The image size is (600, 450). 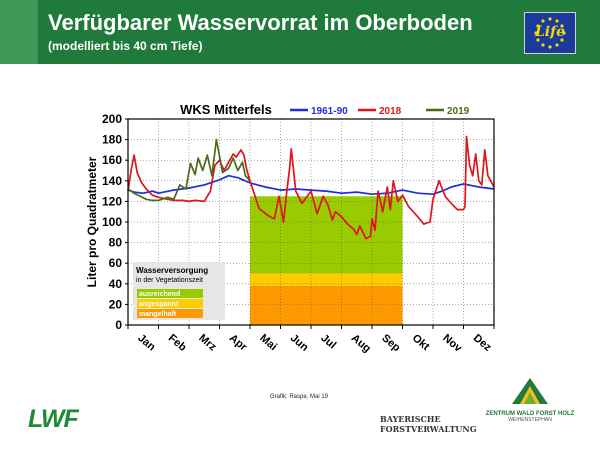 What do you see at coordinates (390, 111) in the screenshot?
I see `legend-label-2018: 2018` at bounding box center [390, 111].